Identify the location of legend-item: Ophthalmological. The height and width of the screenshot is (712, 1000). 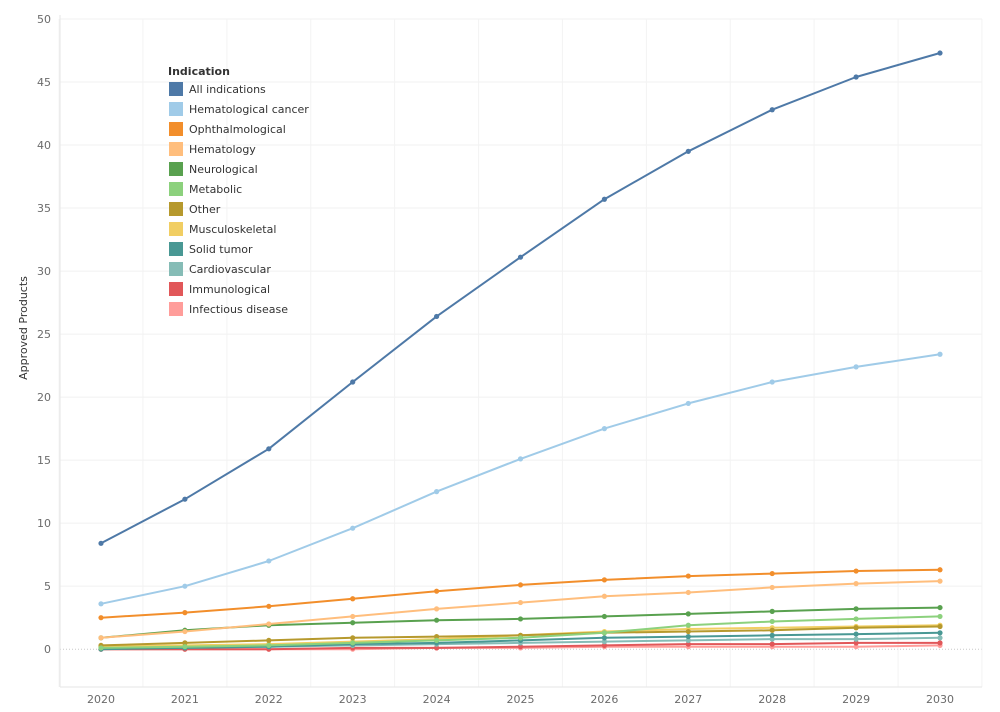
(227, 129).